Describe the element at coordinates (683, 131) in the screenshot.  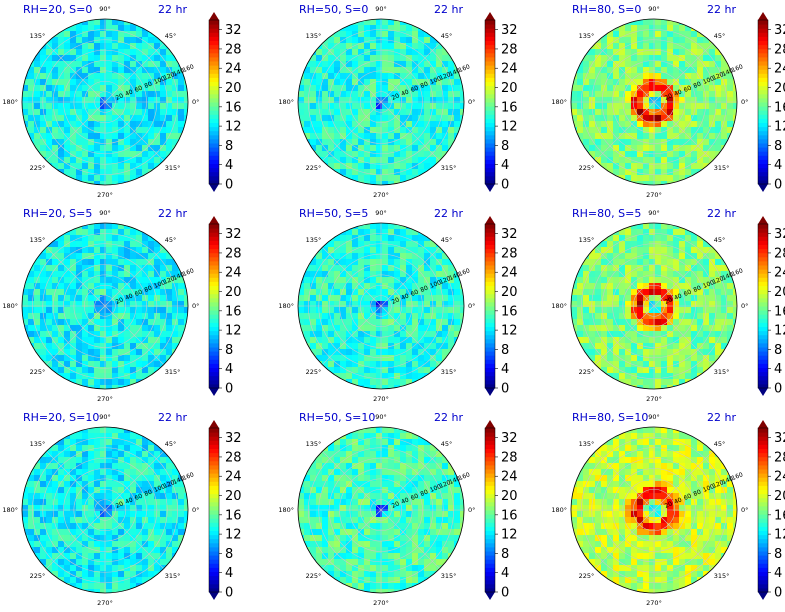
I see `grid-spoke` at that location.